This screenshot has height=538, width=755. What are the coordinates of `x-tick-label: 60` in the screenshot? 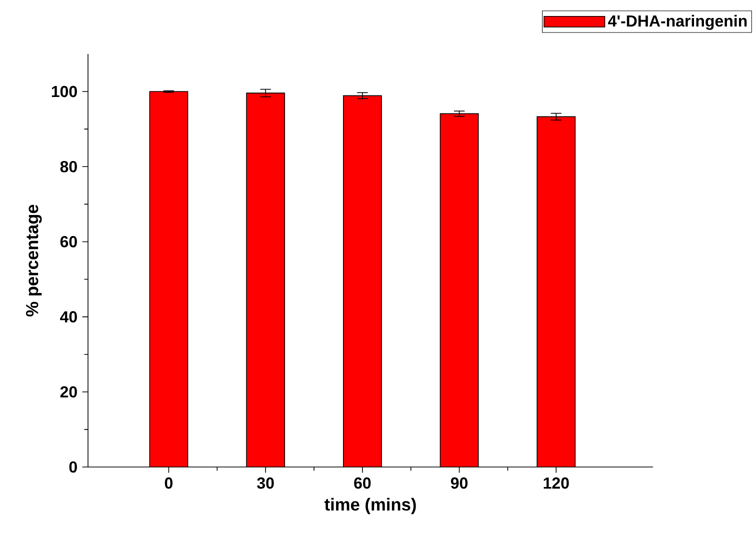 It's located at (362, 483).